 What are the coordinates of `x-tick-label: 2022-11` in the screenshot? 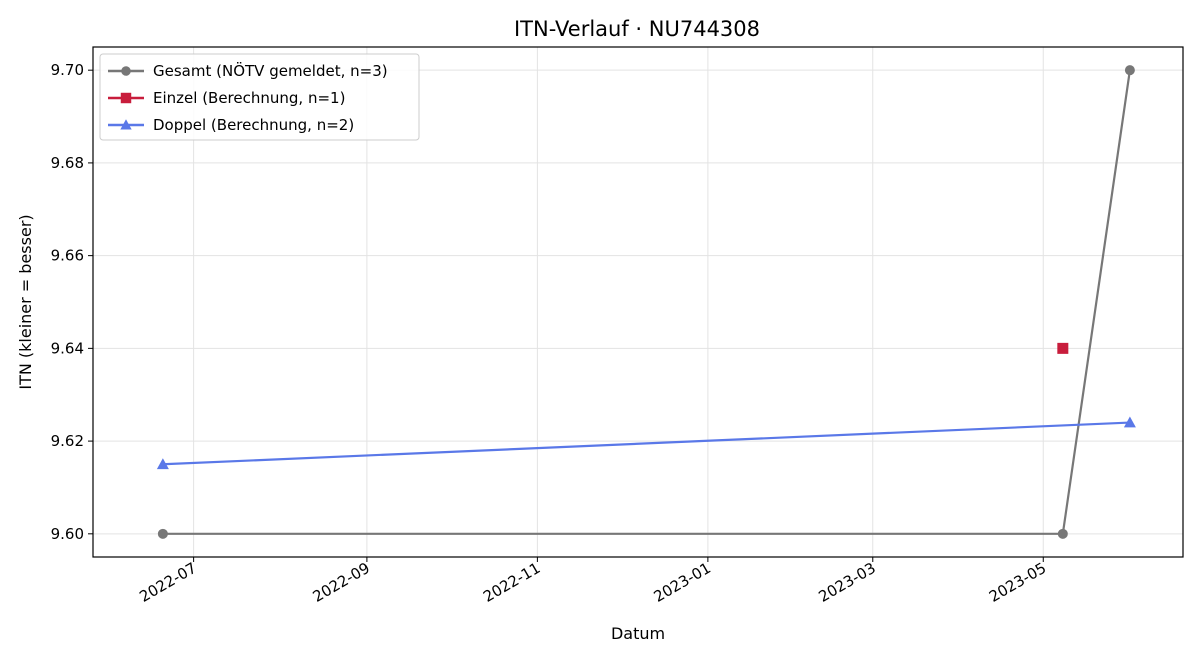 It's located at (511, 582).